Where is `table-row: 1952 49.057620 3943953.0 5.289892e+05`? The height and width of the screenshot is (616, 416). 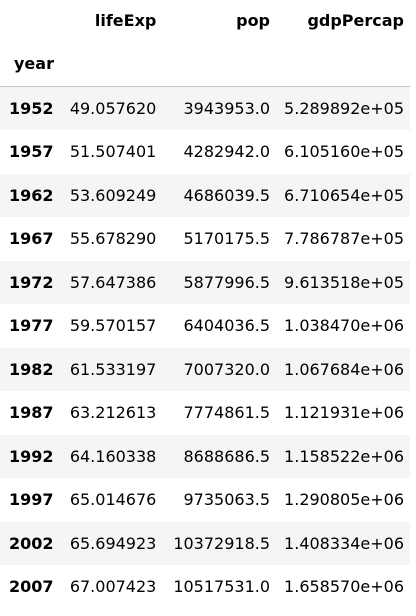
table-row: 1952 49.057620 3943953.0 5.289892e+05 is located at coordinates (205, 108).